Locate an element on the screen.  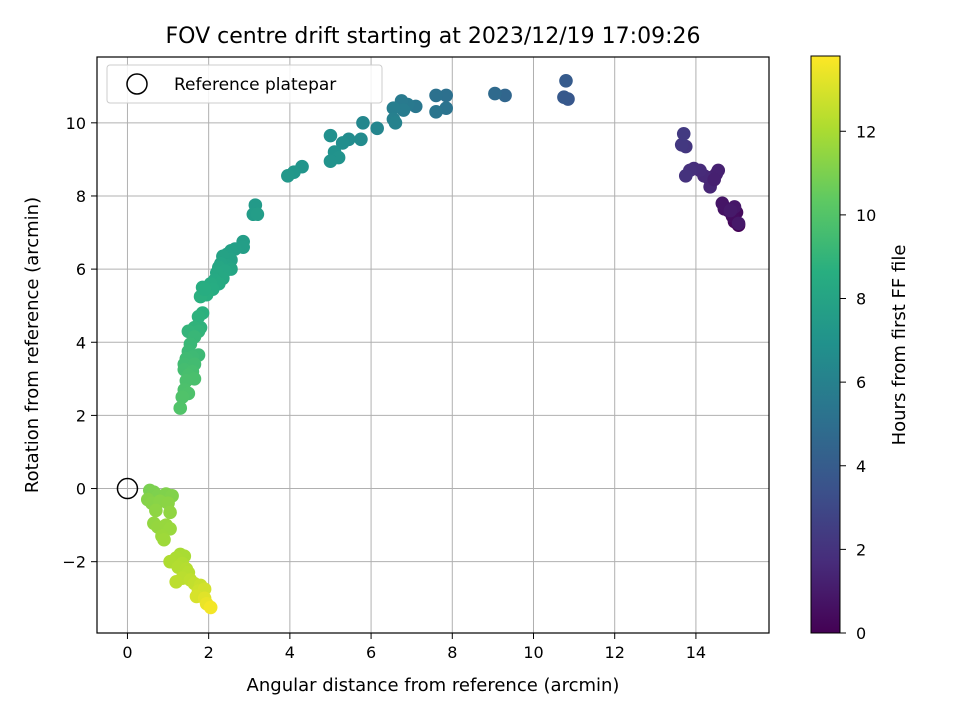
colorbar-tick-label: 4 is located at coordinates (861, 466).